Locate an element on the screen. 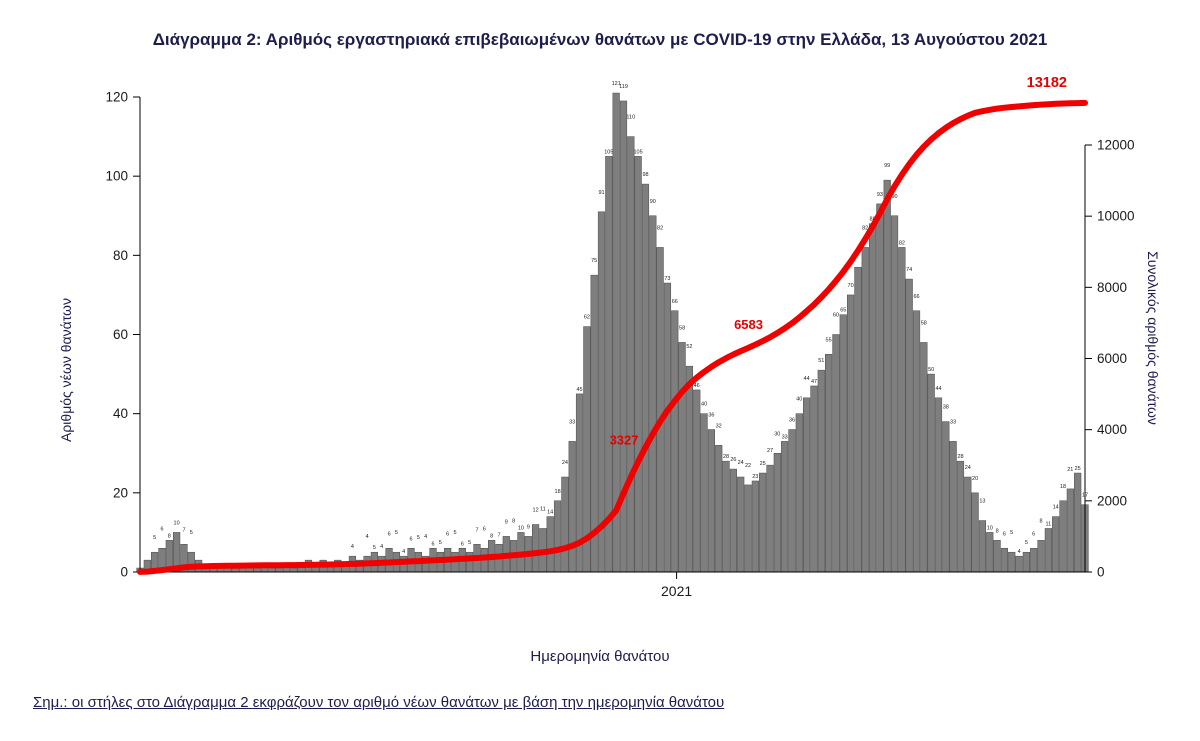 This screenshot has height=741, width=1200. bar-value-label: 38 is located at coordinates (946, 408).